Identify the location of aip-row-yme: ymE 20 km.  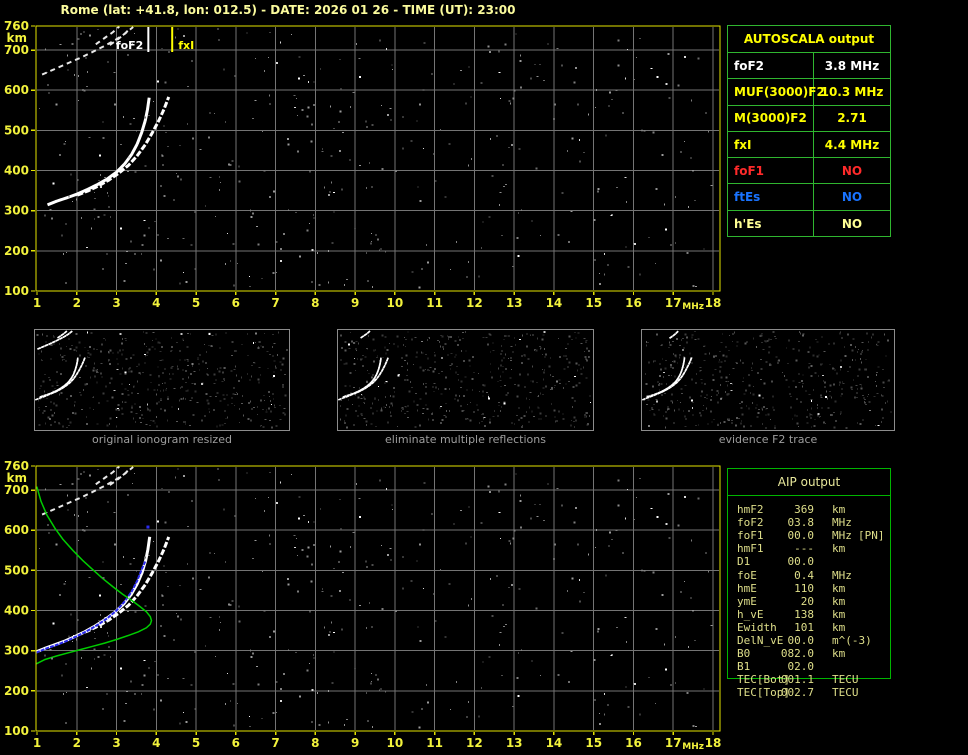
(810, 601).